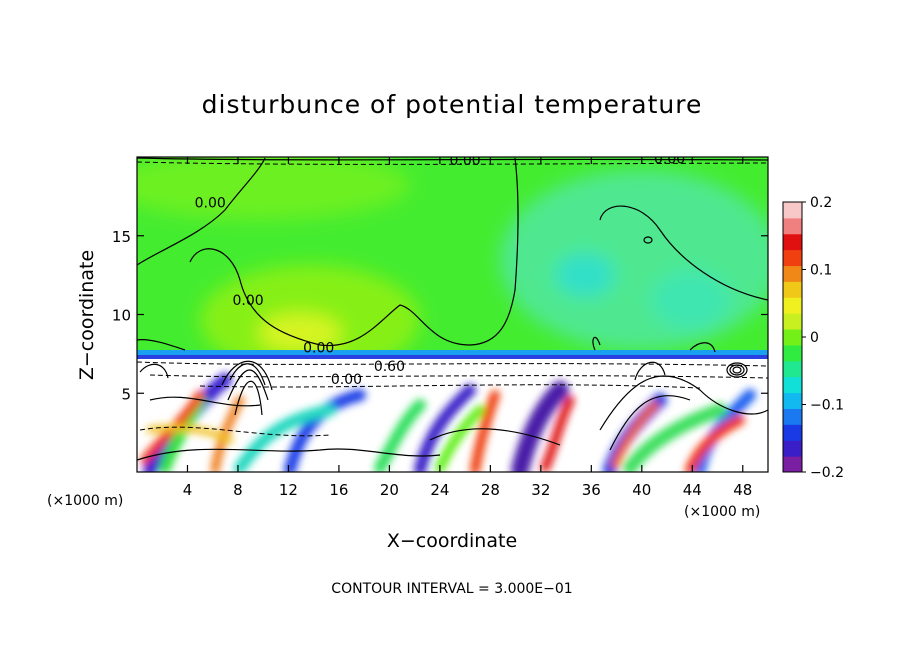 The width and height of the screenshot is (904, 658). Describe the element at coordinates (389, 490) in the screenshot. I see `x-tick-label: 20` at that location.